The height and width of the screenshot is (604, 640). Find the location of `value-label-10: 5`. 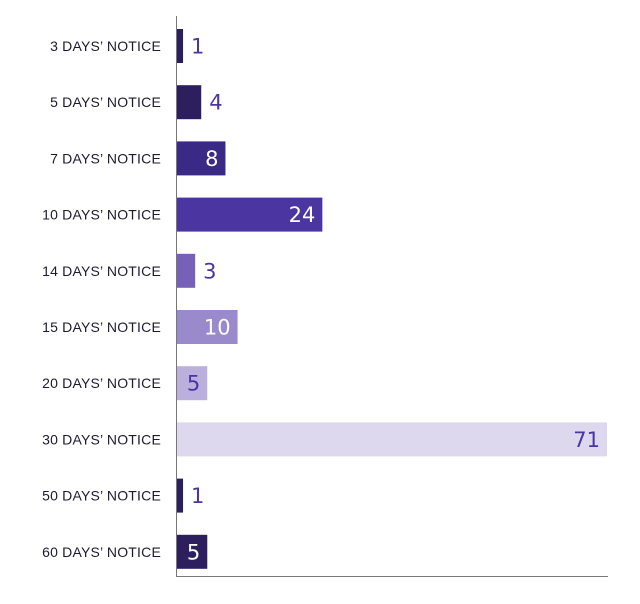

value-label-10: 5 is located at coordinates (193, 552).